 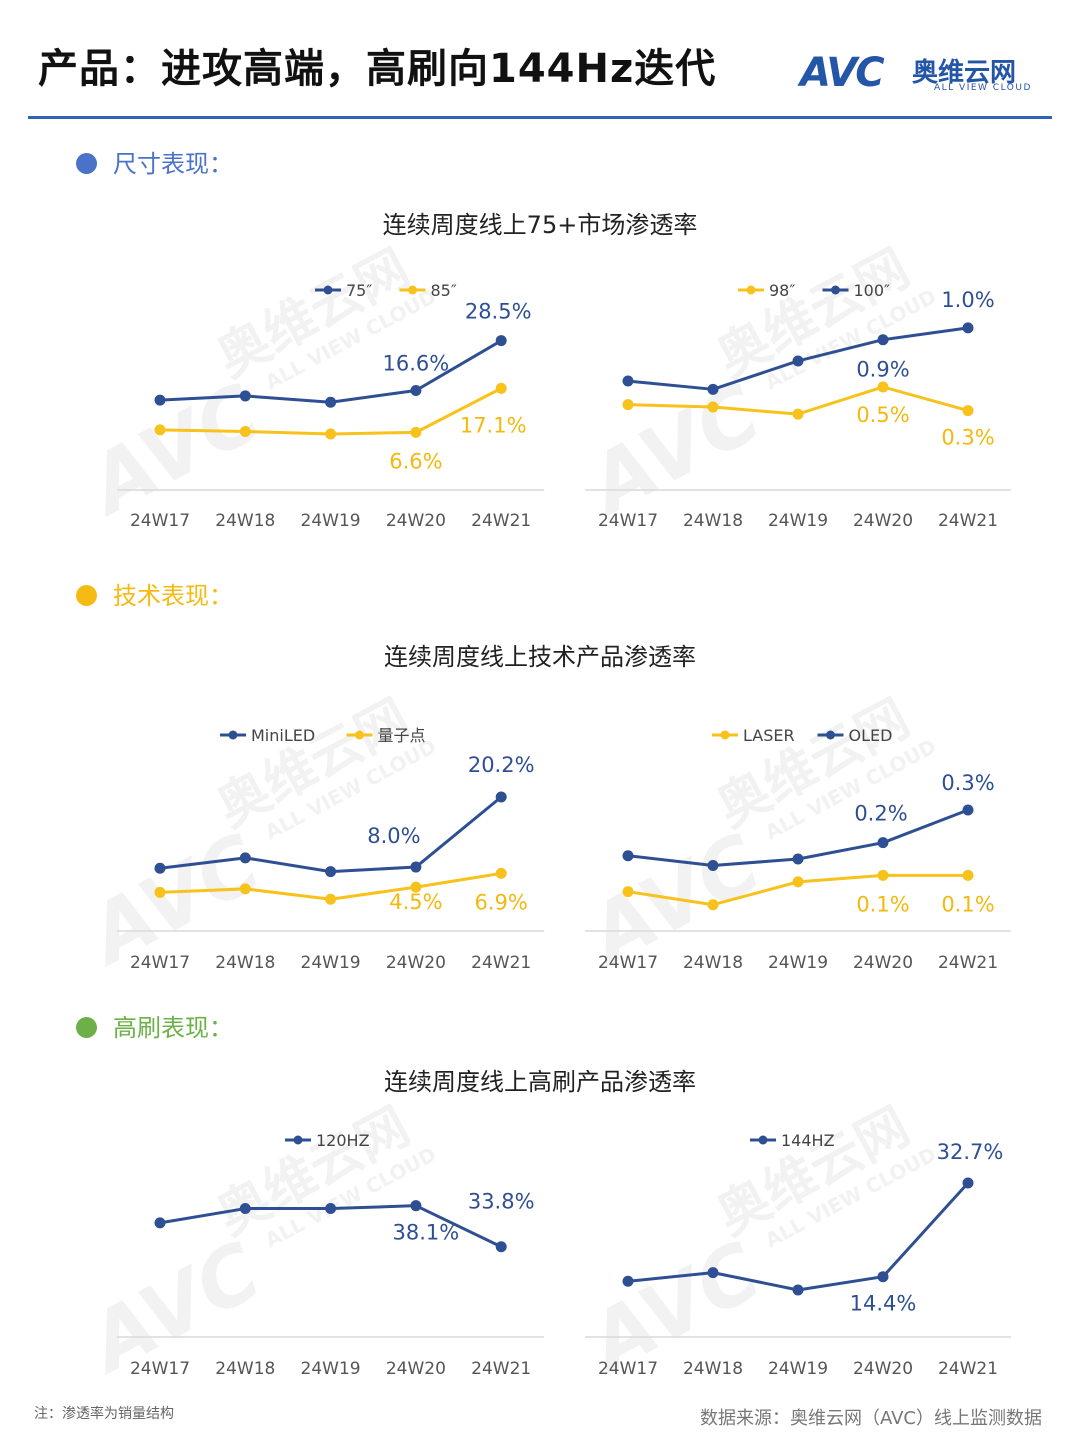 What do you see at coordinates (283, 735) in the screenshot?
I see `legend-label: MiniLED` at bounding box center [283, 735].